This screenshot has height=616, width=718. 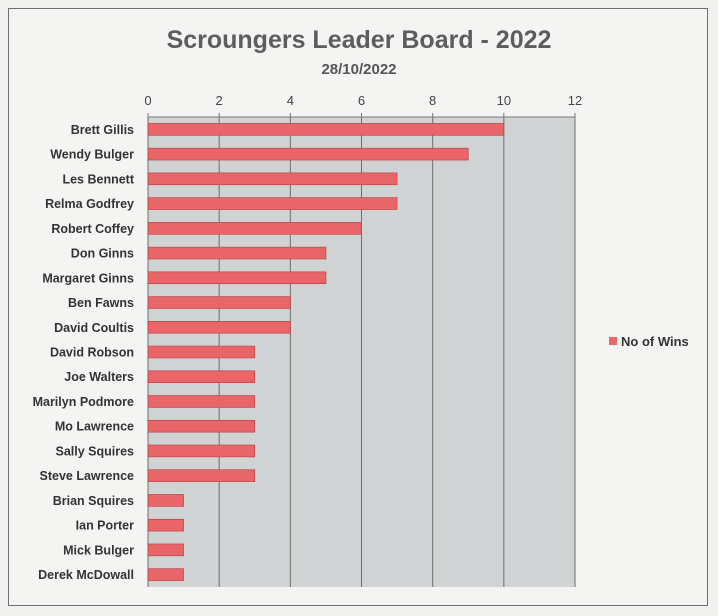 What do you see at coordinates (359, 69) in the screenshot?
I see `chart-subtitle: 28/10/2022` at bounding box center [359, 69].